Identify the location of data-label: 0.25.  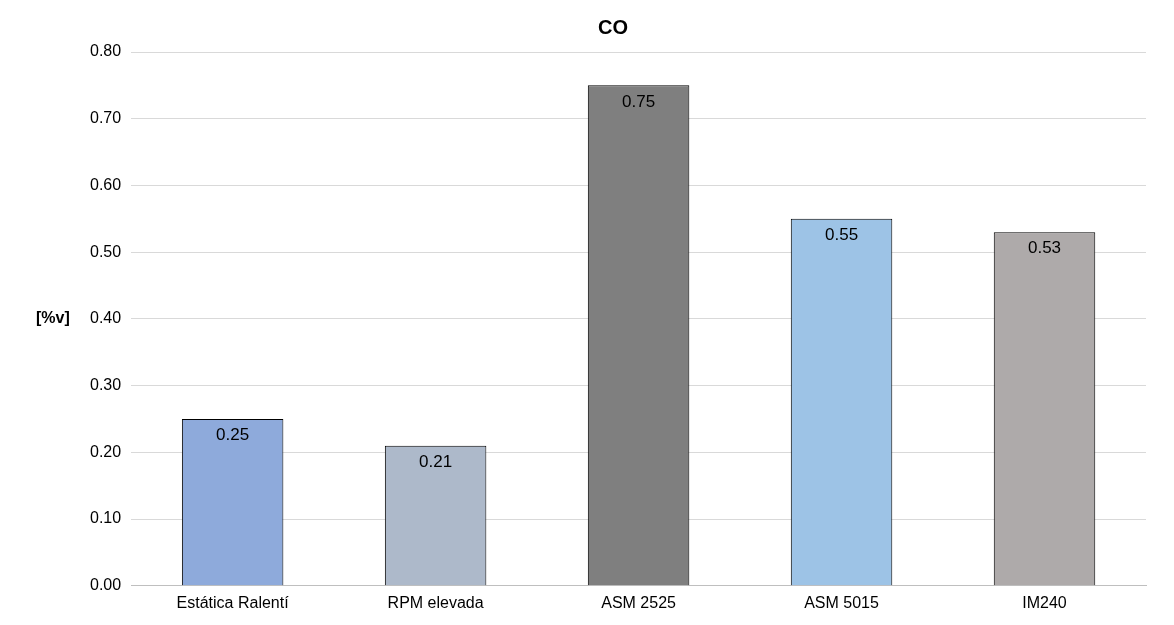
(233, 435).